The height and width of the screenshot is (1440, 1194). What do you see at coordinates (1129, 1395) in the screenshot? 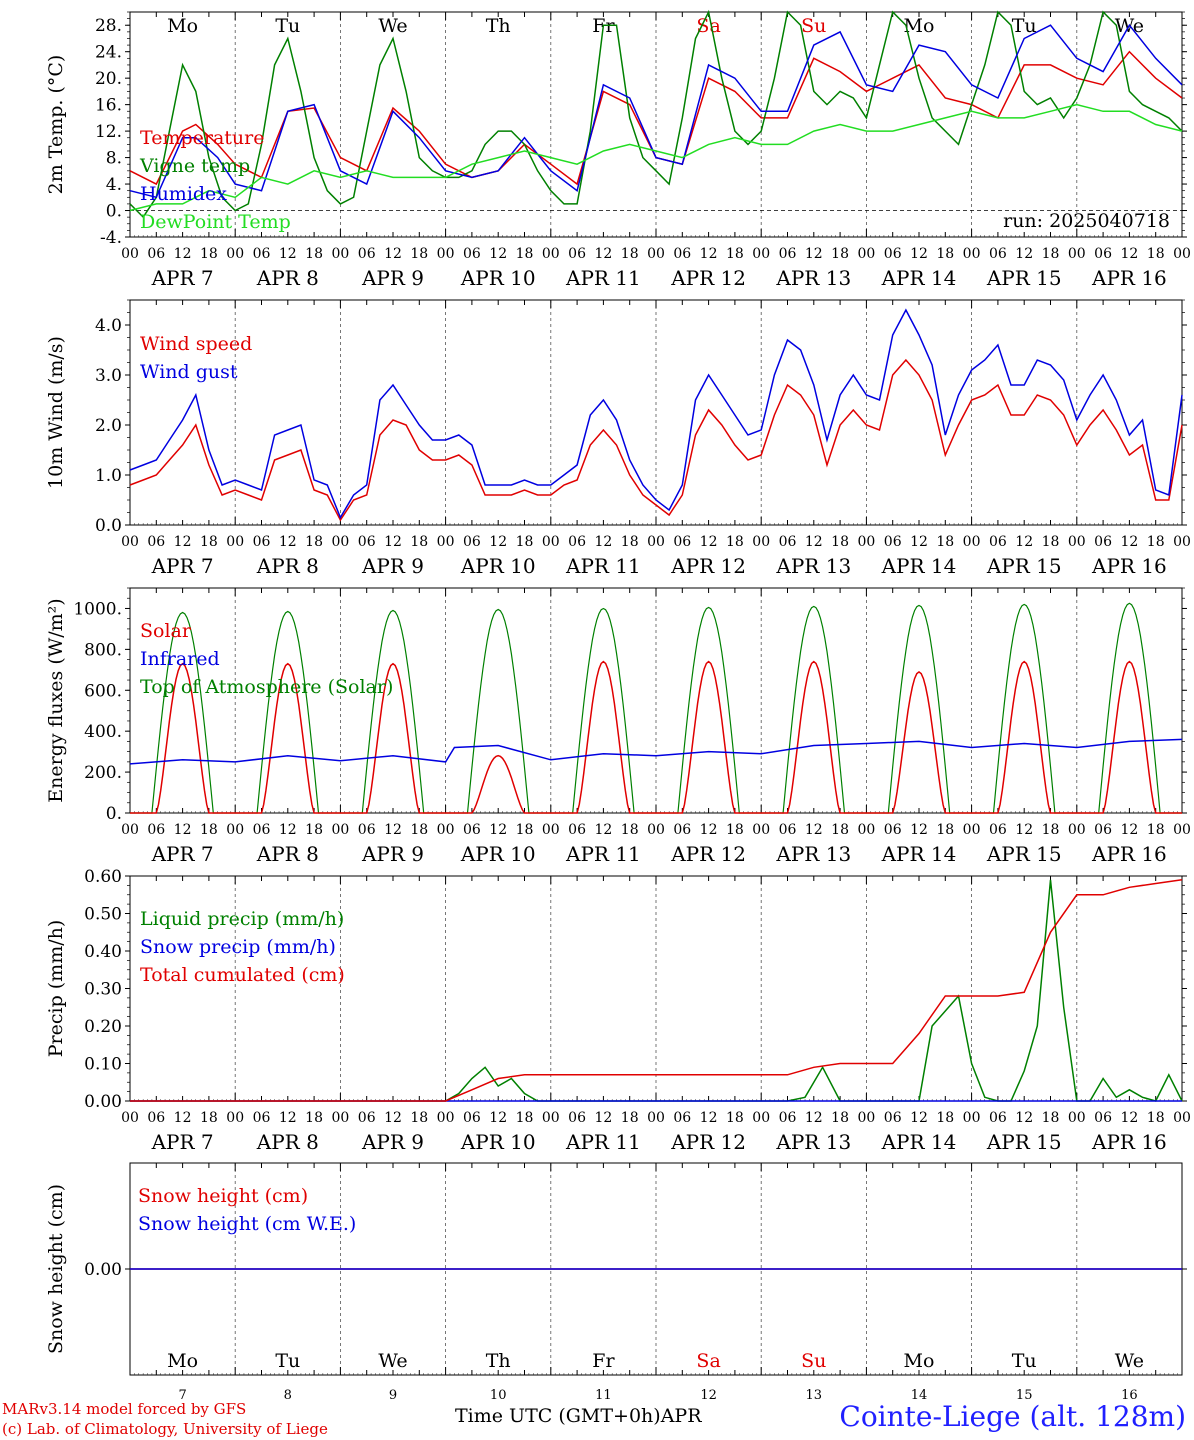
I see `day-number: 16` at bounding box center [1129, 1395].